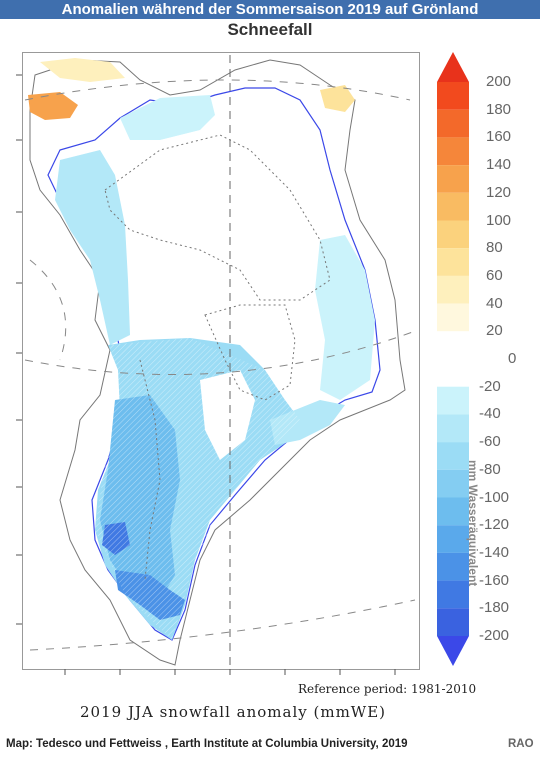 The height and width of the screenshot is (757, 540). What do you see at coordinates (453, 651) in the screenshot?
I see `legend-bottom-arrow` at bounding box center [453, 651].